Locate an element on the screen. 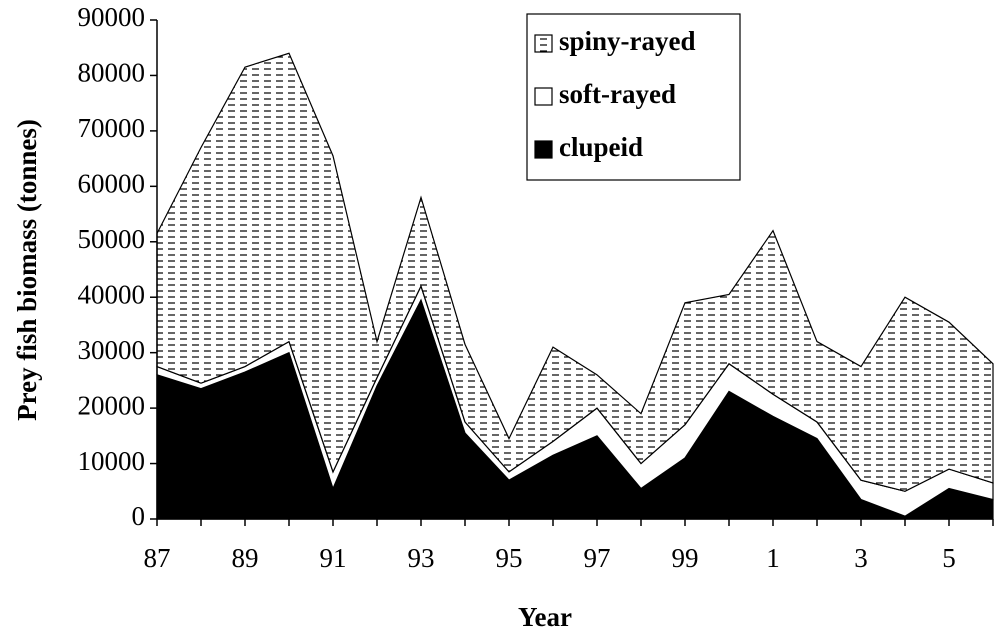  legend-label: soft-rayed is located at coordinates (617, 94).